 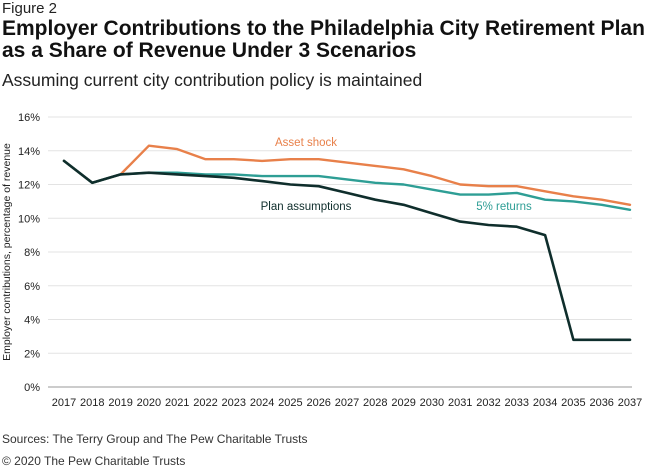 I want to click on x-tick-label: 2032, so click(x=488, y=403).